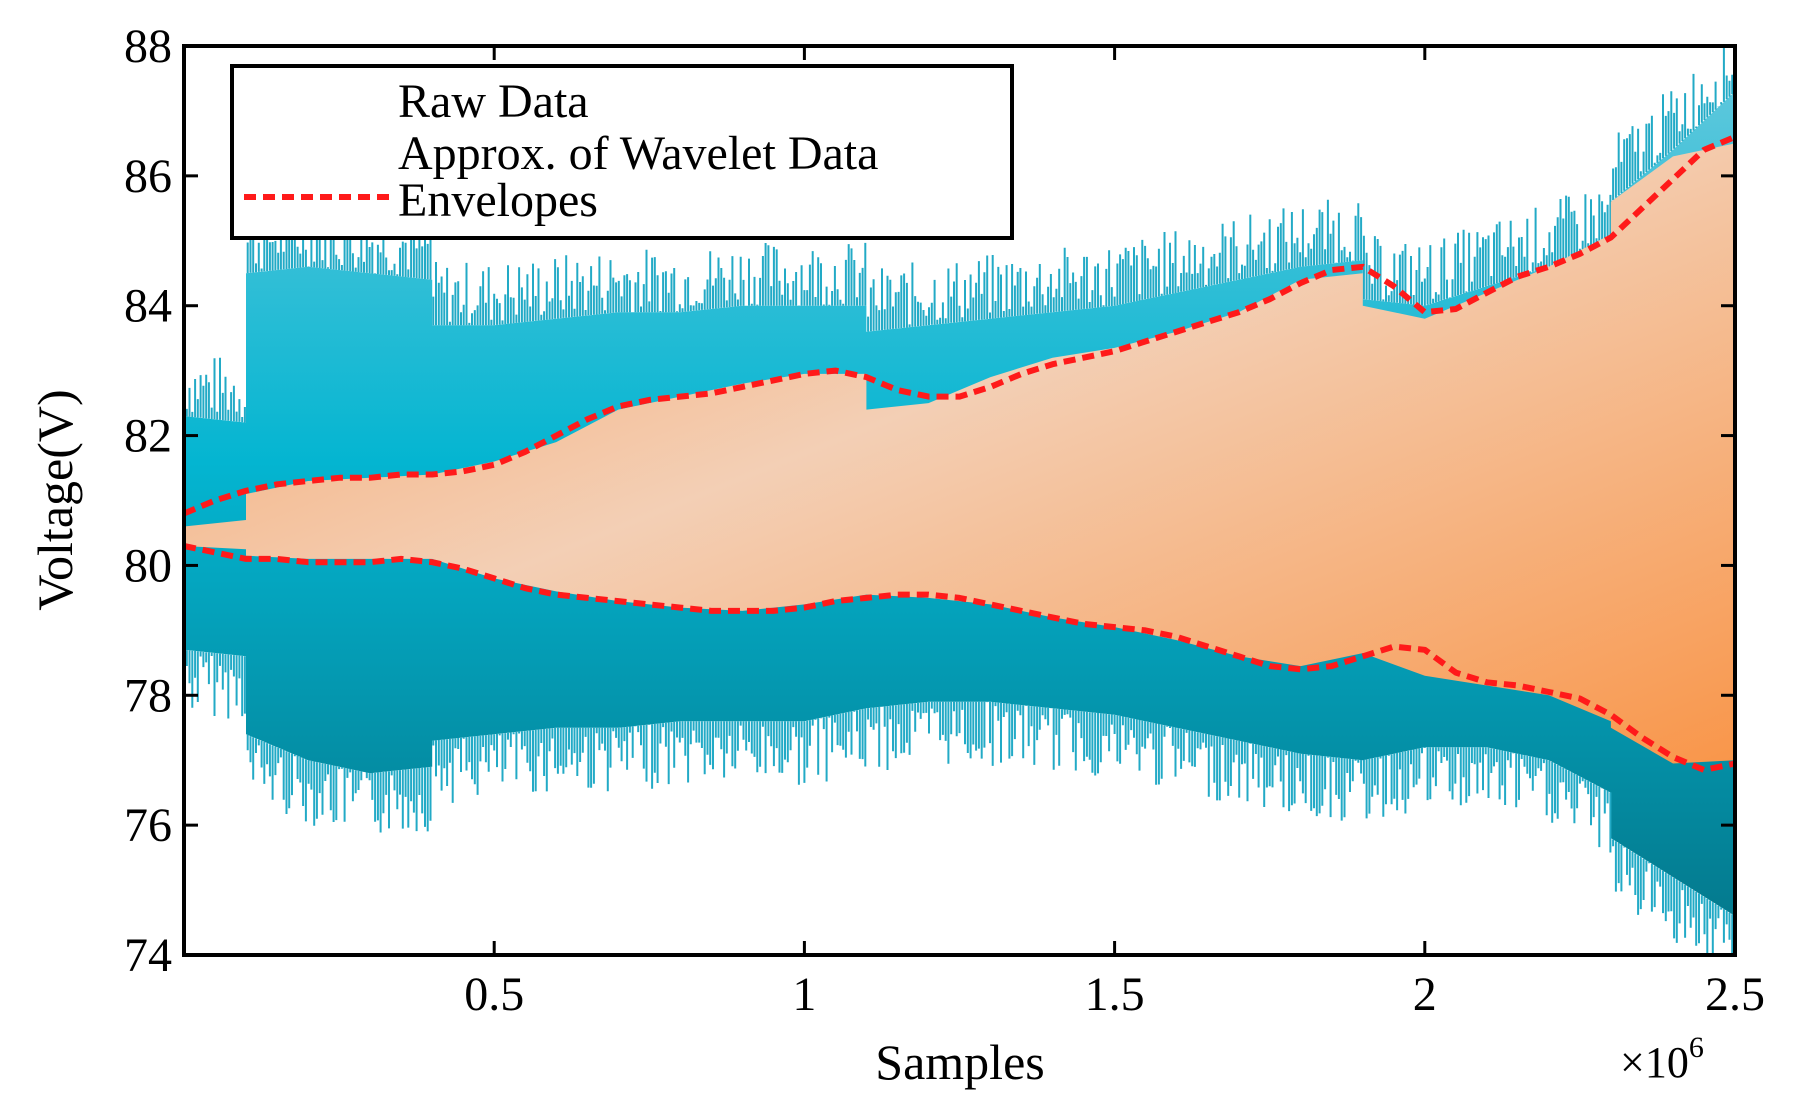 Image resolution: width=1797 pixels, height=1113 pixels. What do you see at coordinates (148, 46) in the screenshot?
I see `y-tick-label: 88` at bounding box center [148, 46].